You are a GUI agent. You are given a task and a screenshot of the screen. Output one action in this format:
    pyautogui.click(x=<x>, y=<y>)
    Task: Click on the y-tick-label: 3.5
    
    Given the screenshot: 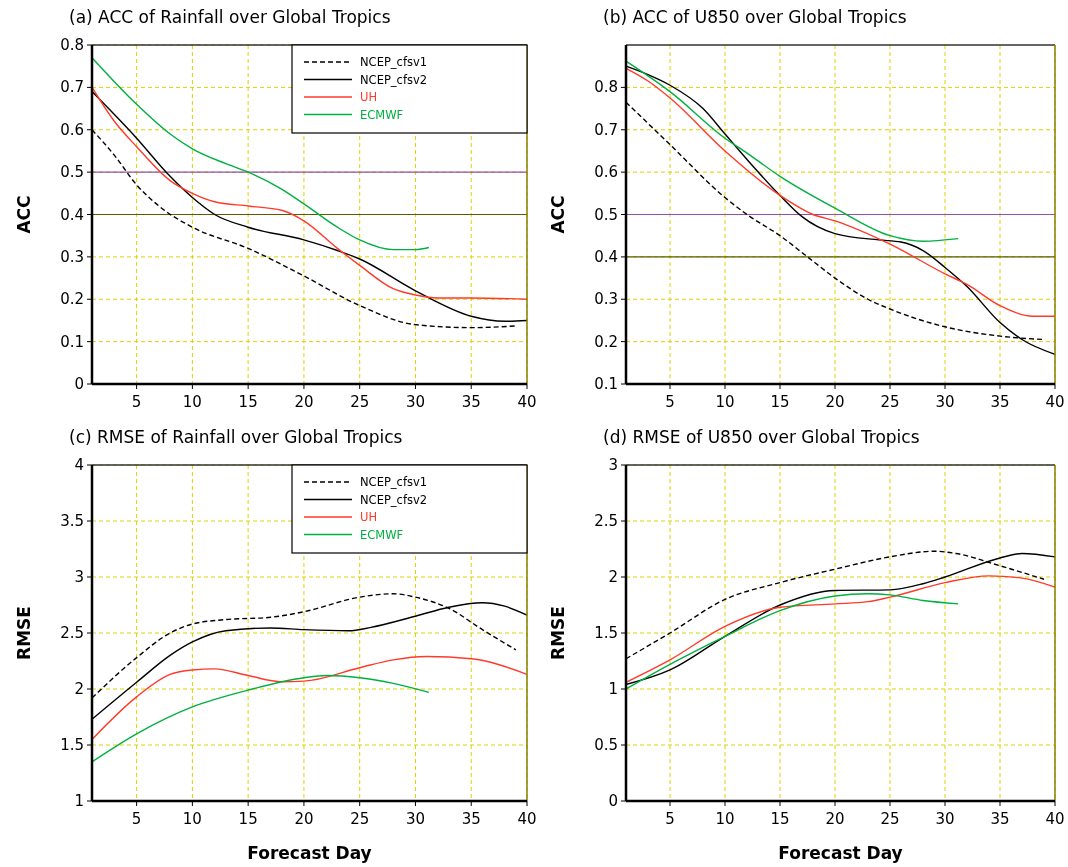 What is the action you would take?
    pyautogui.click(x=72, y=521)
    